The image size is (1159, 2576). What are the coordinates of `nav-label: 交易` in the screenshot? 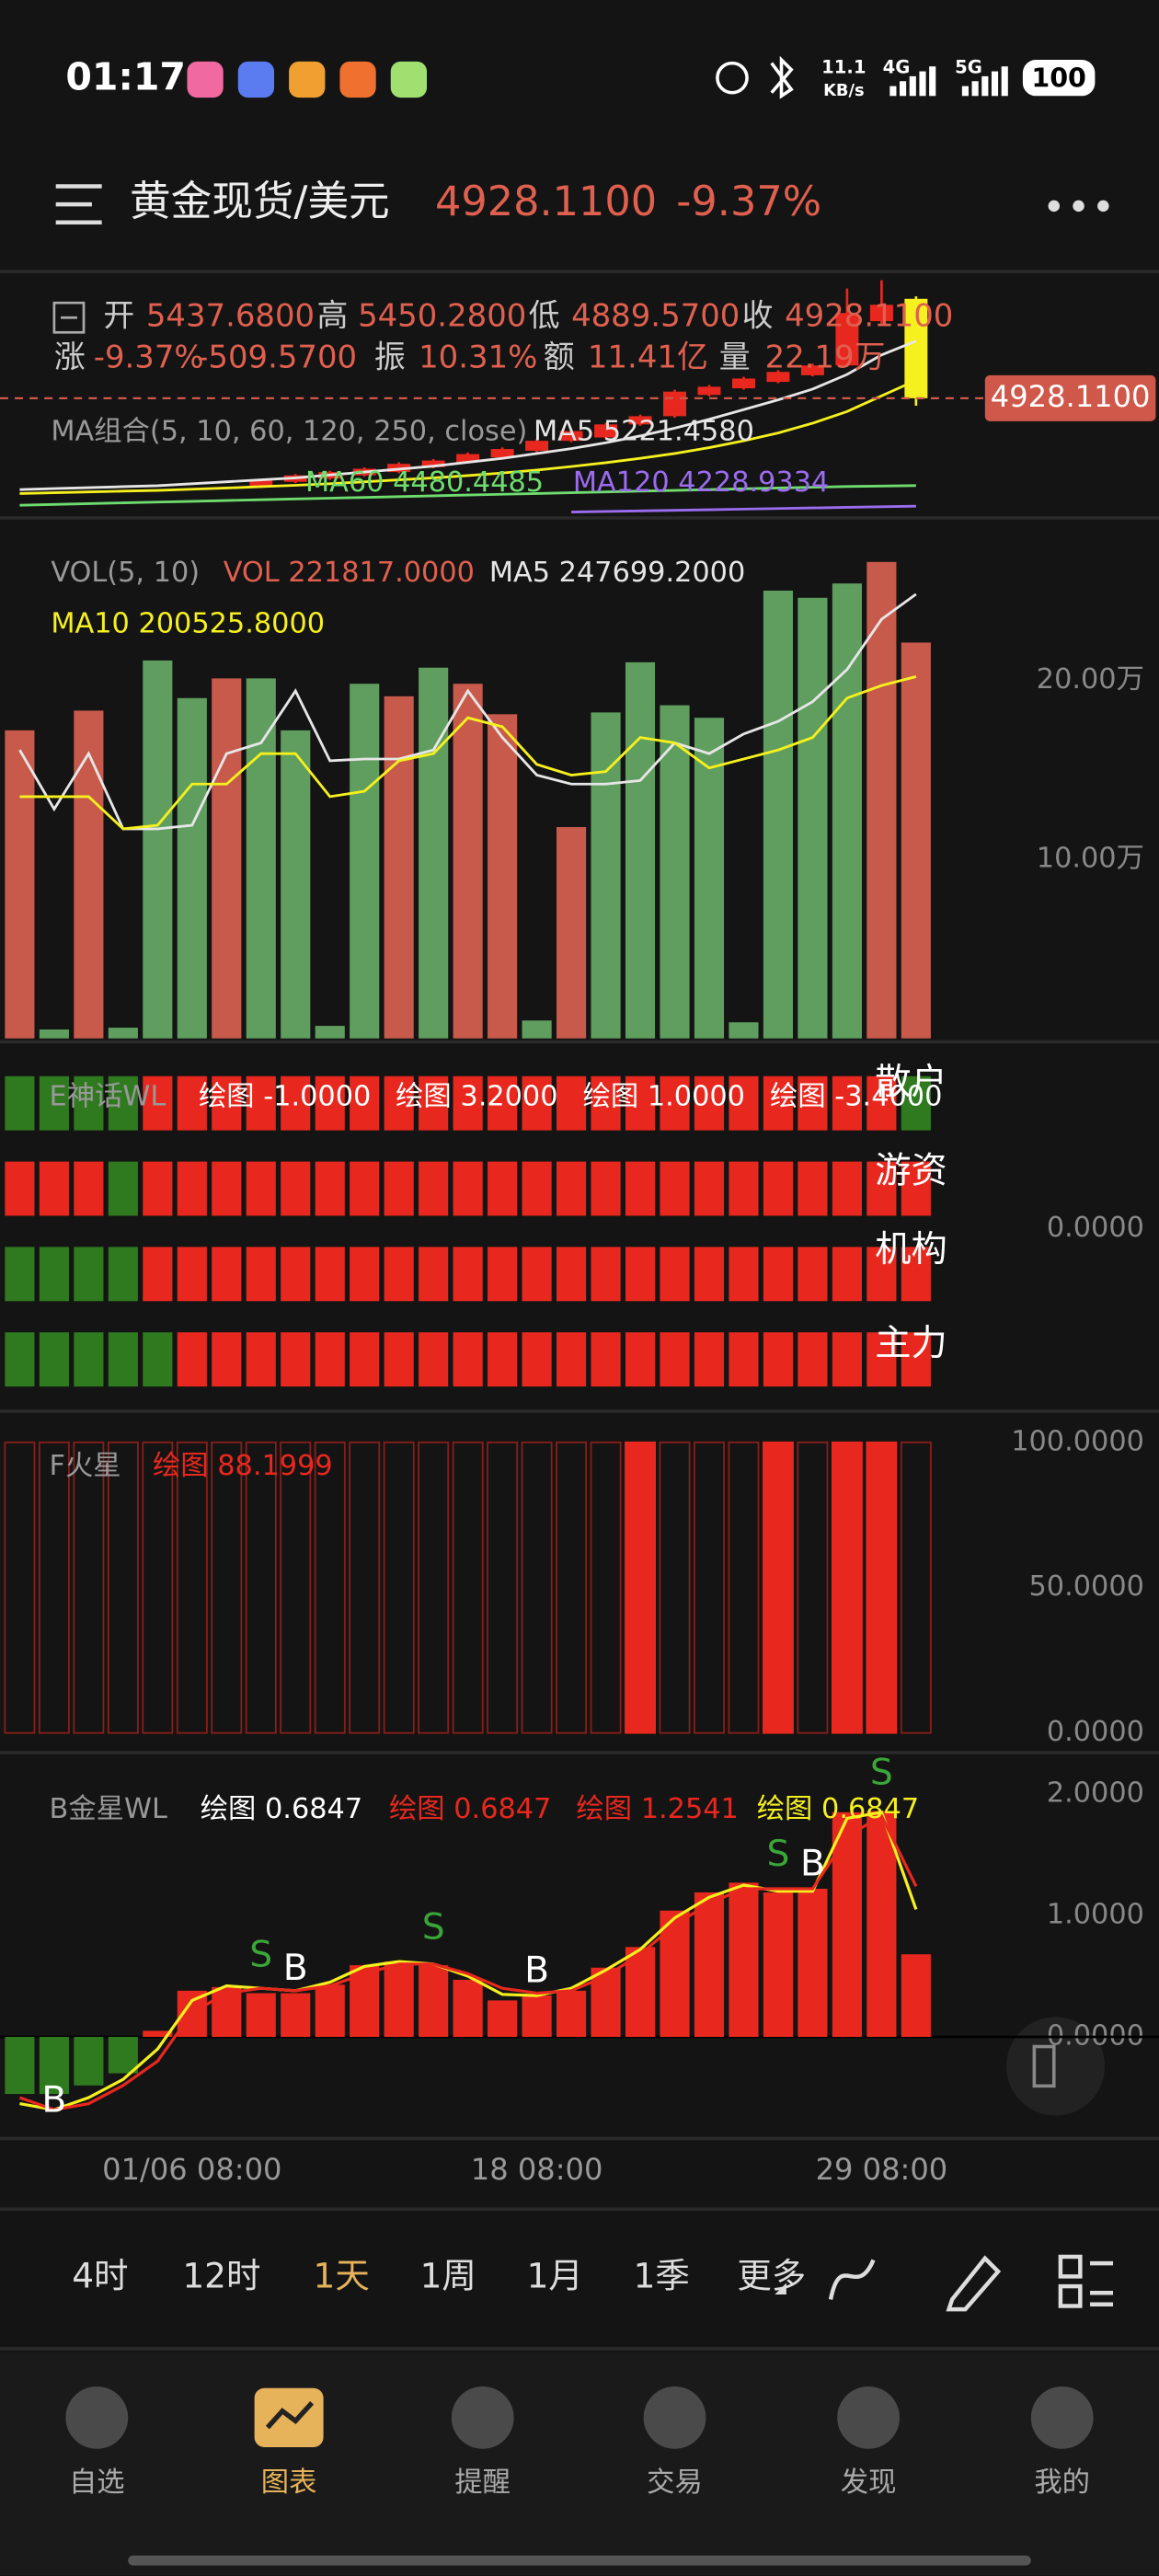 It's located at (675, 2483).